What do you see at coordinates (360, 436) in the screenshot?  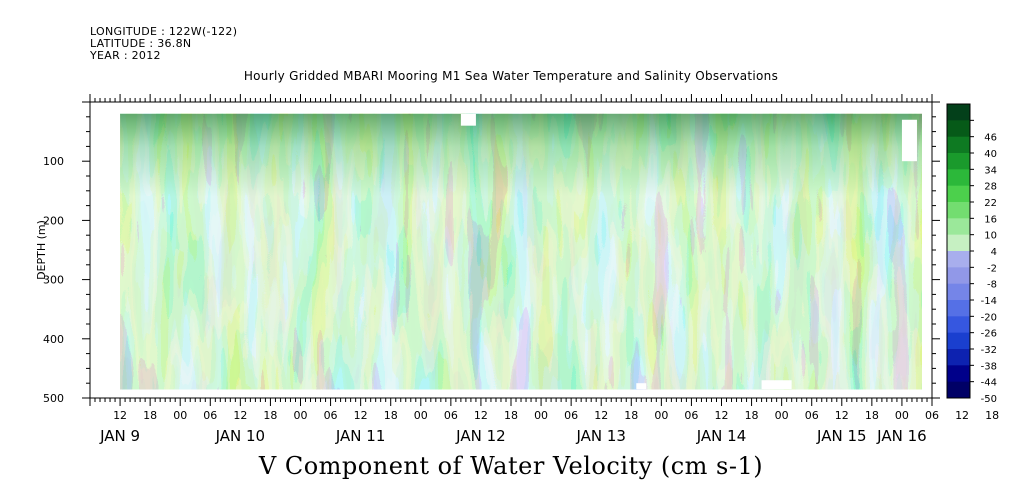 I see `x-day-label: JAN 11` at bounding box center [360, 436].